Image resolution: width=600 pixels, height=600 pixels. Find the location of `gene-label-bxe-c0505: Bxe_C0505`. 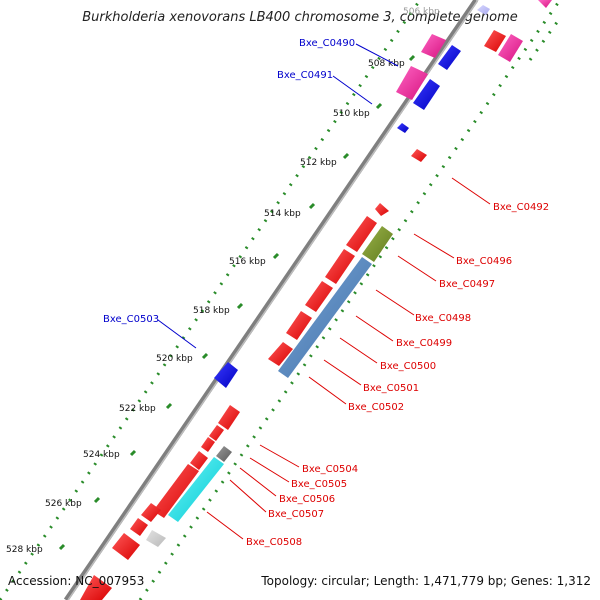

gene-label-bxe-c0505: Bxe_C0505 is located at coordinates (319, 484).